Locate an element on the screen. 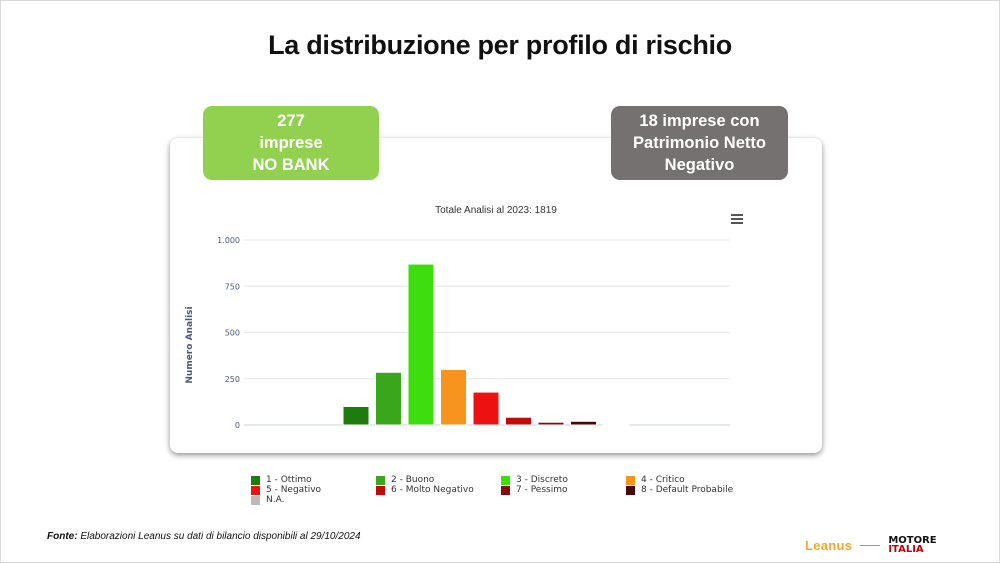  legend-item: 3 - Discreto is located at coordinates (534, 480).